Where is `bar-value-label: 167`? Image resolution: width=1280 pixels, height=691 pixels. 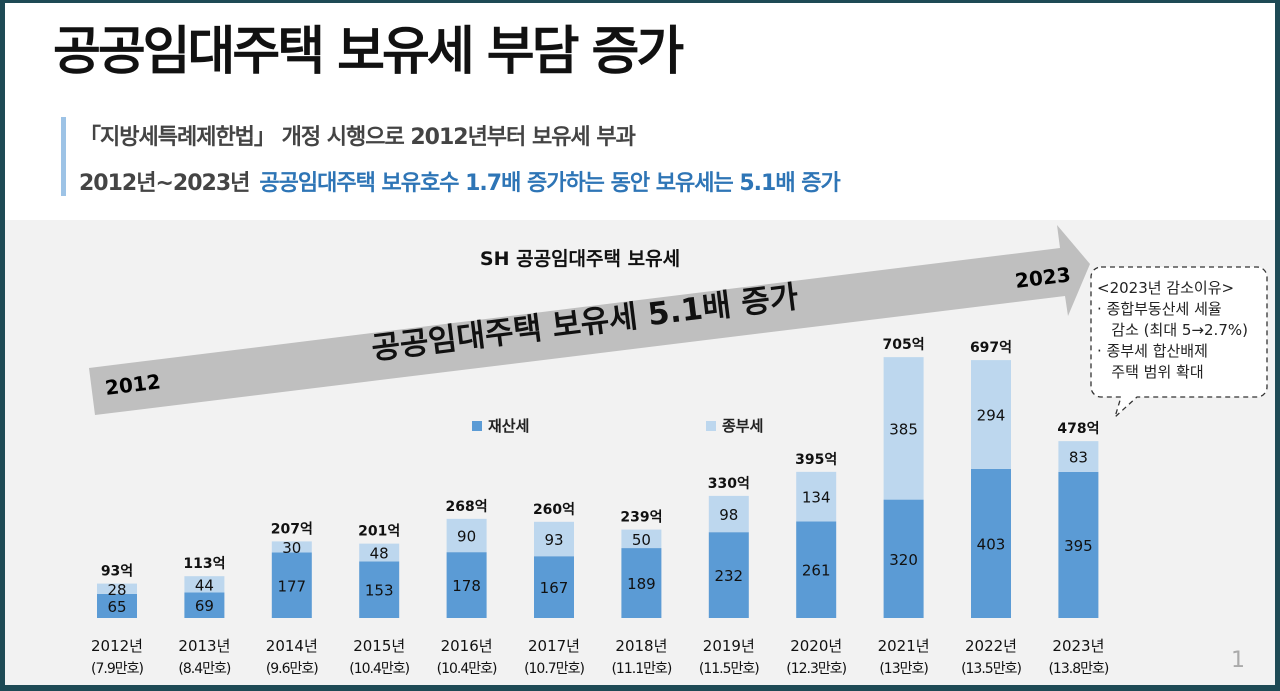
bar-value-label: 167 is located at coordinates (554, 588).